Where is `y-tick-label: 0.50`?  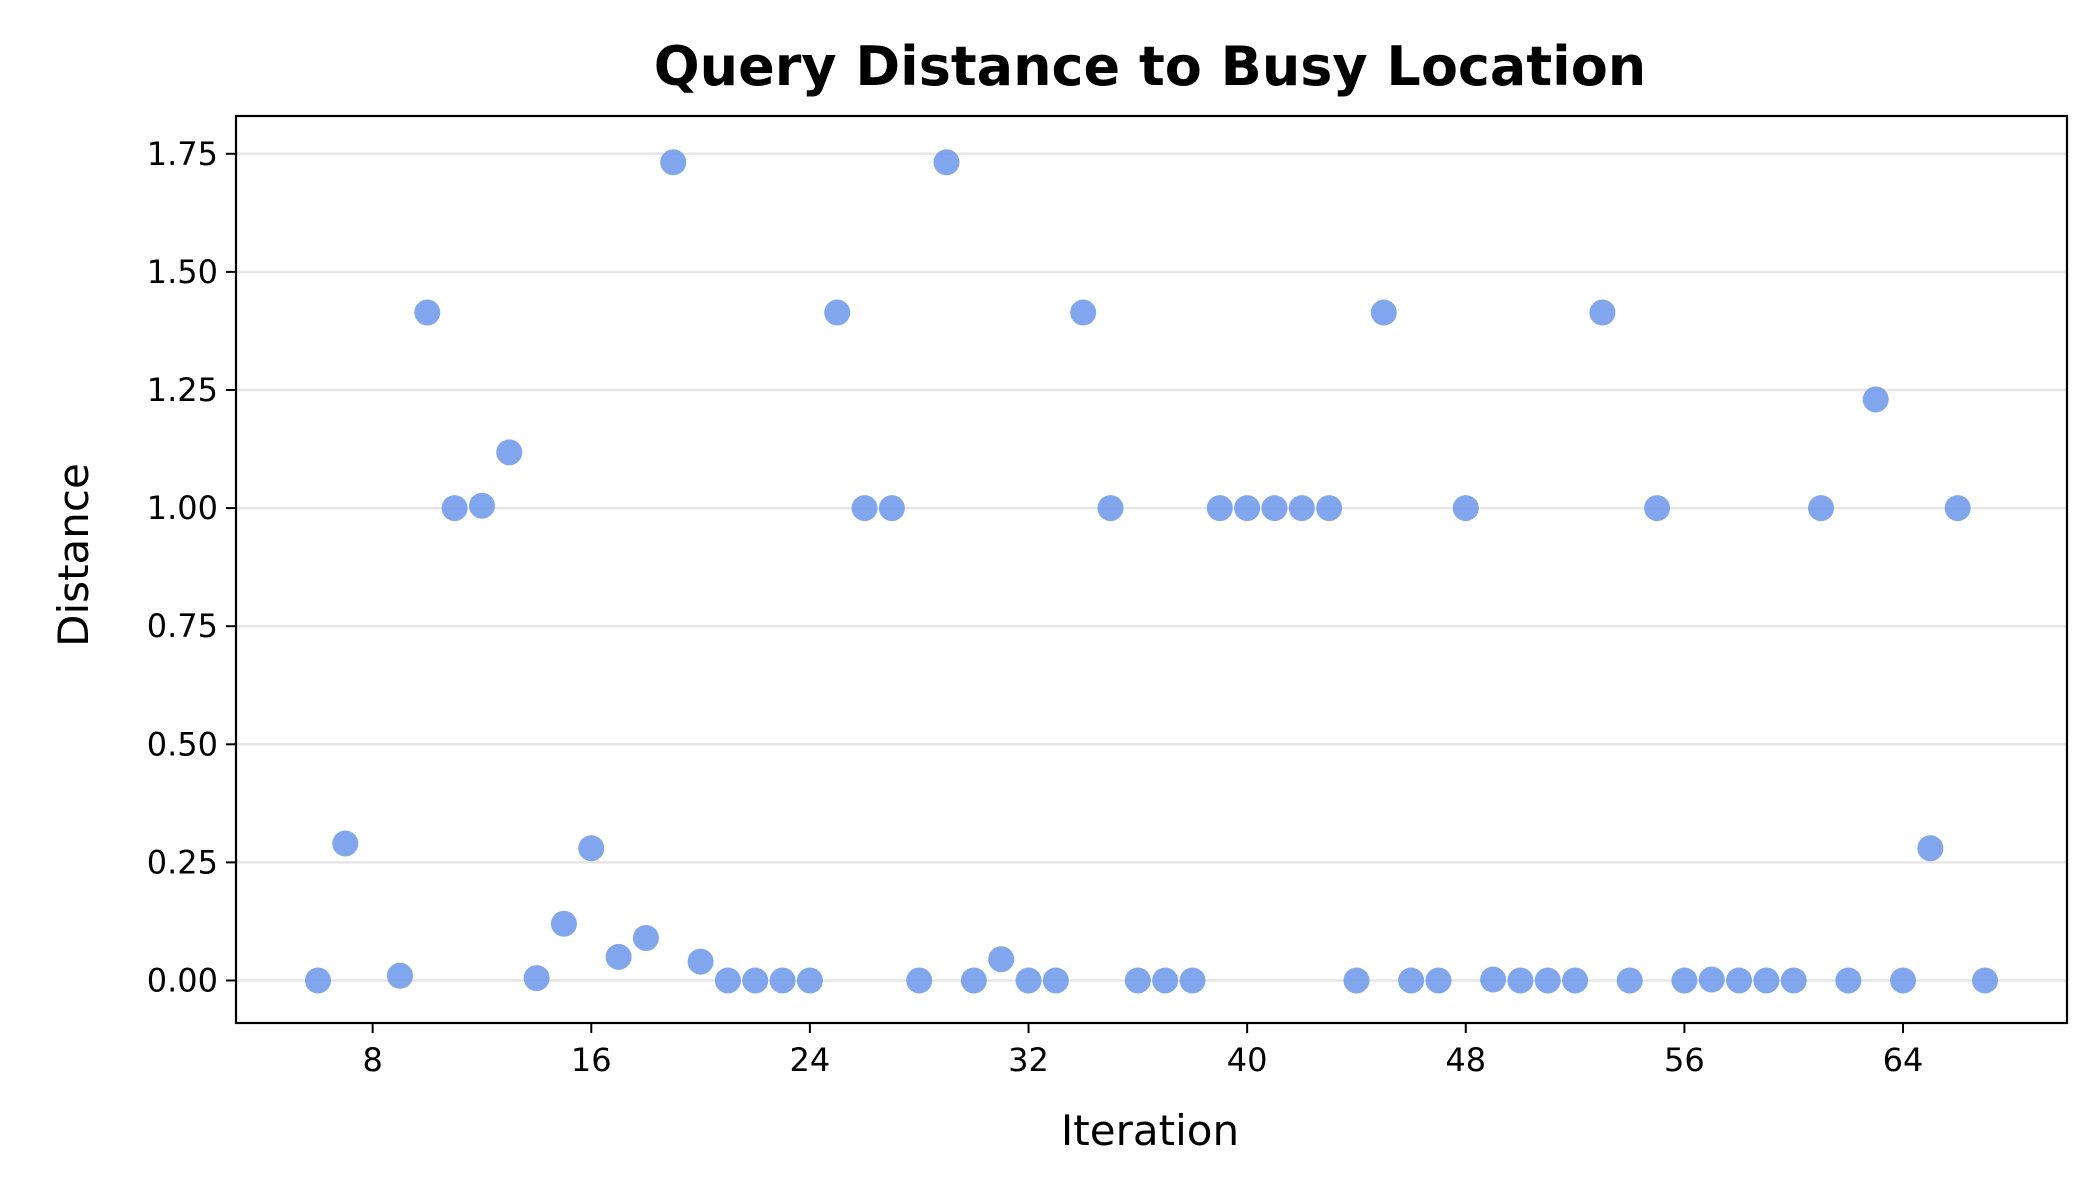 y-tick-label: 0.50 is located at coordinates (182, 744).